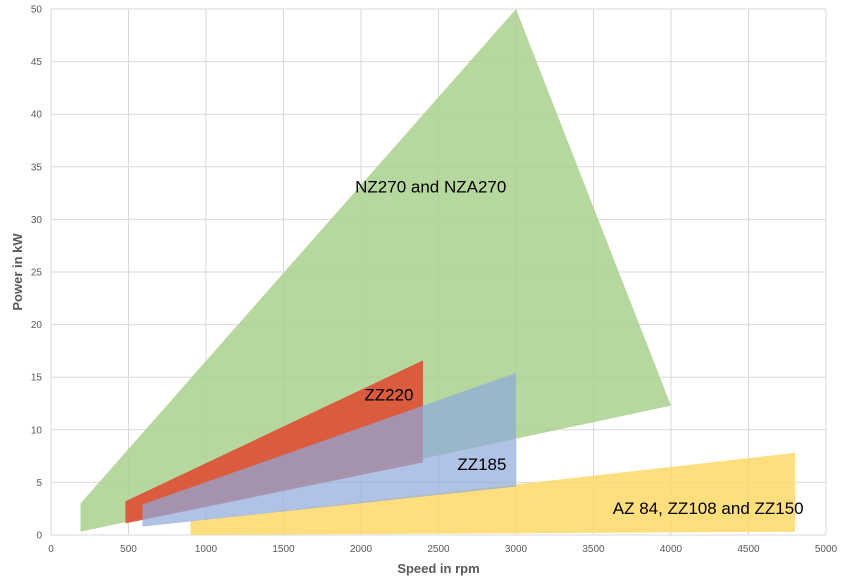  I want to click on y-tick-label: 35, so click(37, 167).